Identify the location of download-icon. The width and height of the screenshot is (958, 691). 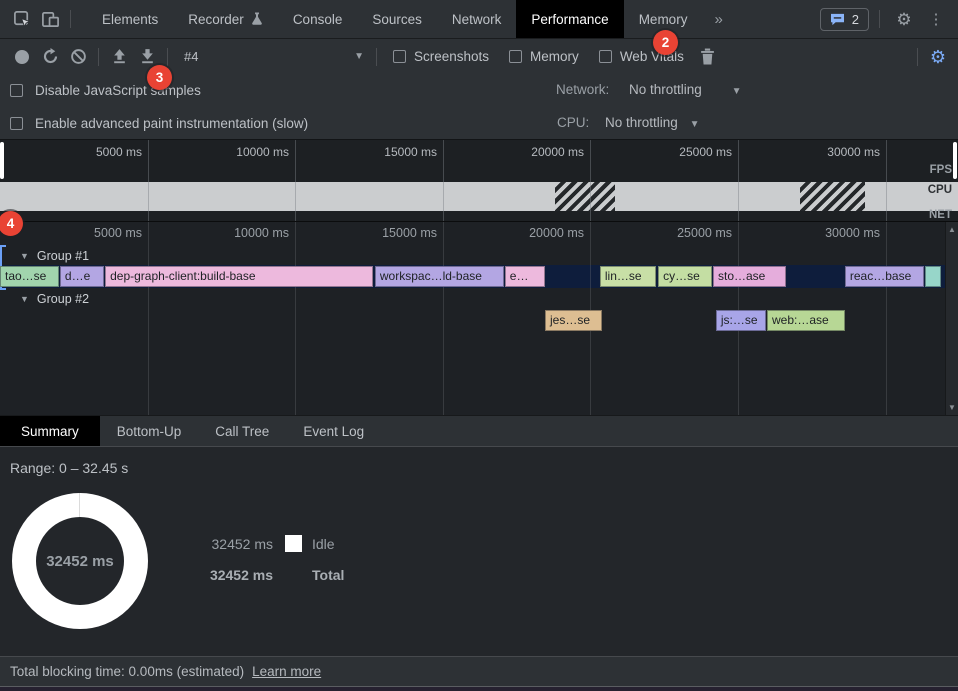
(147, 56).